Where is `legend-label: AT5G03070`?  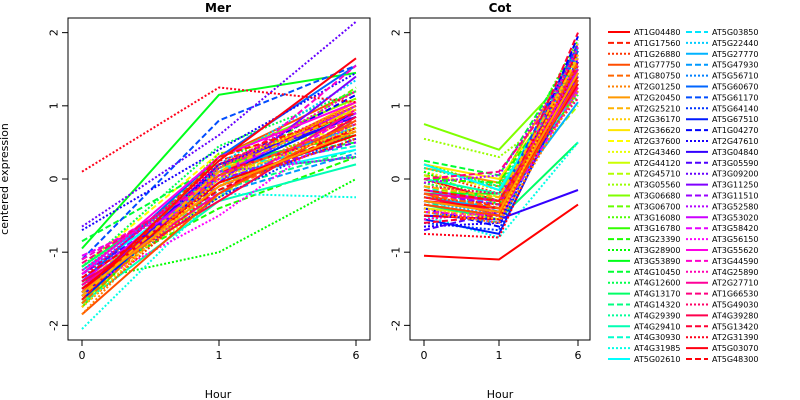 legend-label: AT5G03070 is located at coordinates (735, 348).